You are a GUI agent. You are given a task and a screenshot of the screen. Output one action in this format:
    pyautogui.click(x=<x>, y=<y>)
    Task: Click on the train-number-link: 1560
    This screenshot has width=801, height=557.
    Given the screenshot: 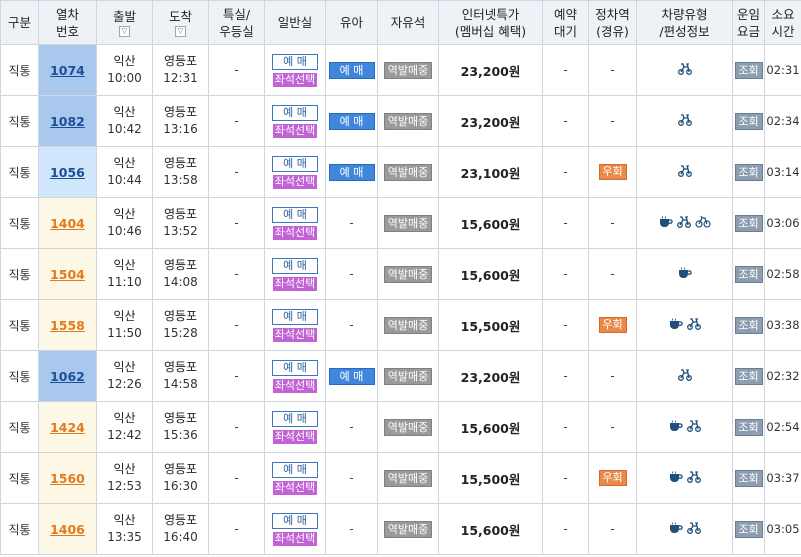 What is the action you would take?
    pyautogui.click(x=67, y=478)
    